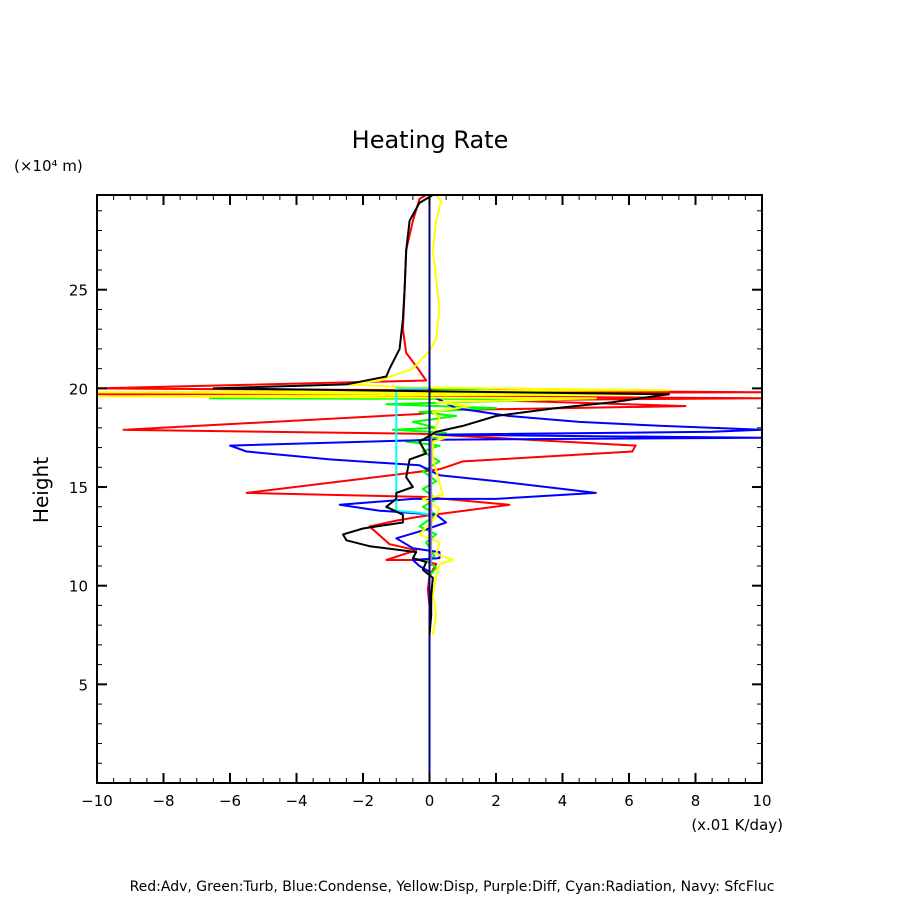  What do you see at coordinates (230, 801) in the screenshot?
I see `x-tick-label: −6` at bounding box center [230, 801].